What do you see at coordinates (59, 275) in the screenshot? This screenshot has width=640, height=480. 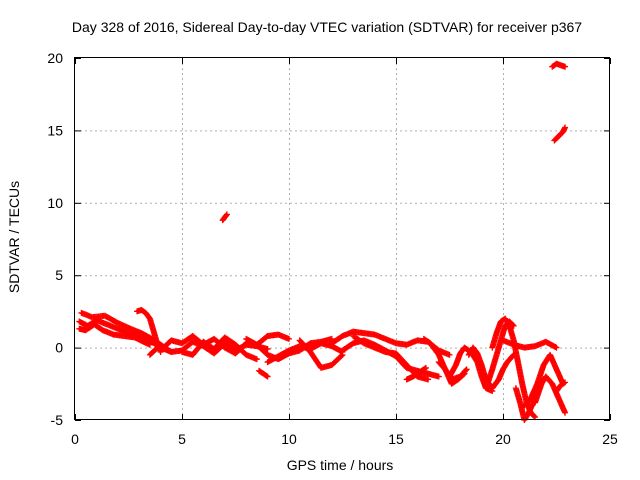 I see `y-tick-label: 5` at bounding box center [59, 275].